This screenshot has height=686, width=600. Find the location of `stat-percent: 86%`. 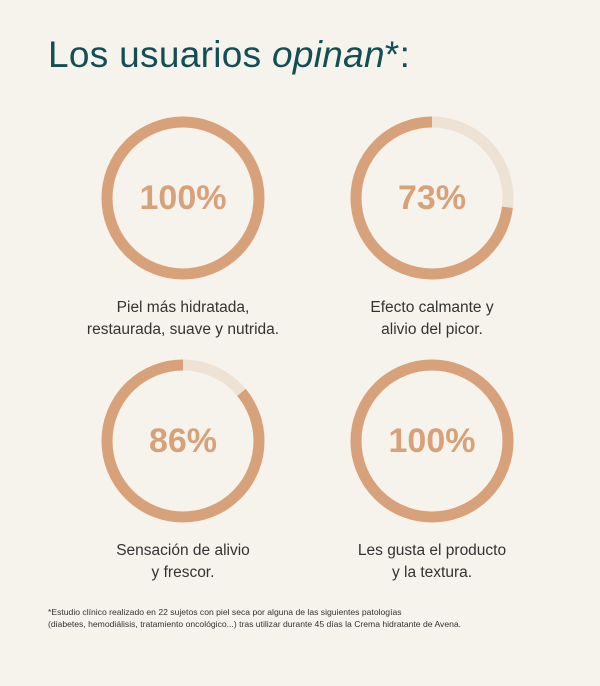

stat-percent: 86% is located at coordinates (183, 440).